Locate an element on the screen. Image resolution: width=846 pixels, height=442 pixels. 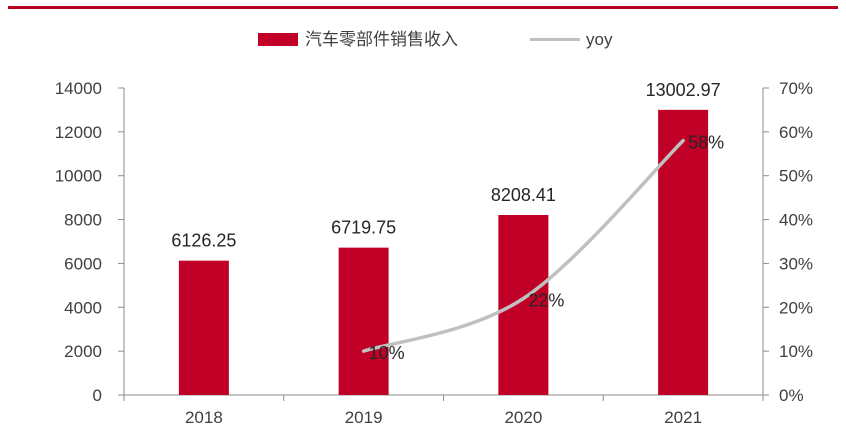
y-right-tick-label: 30% is located at coordinates (796, 263).